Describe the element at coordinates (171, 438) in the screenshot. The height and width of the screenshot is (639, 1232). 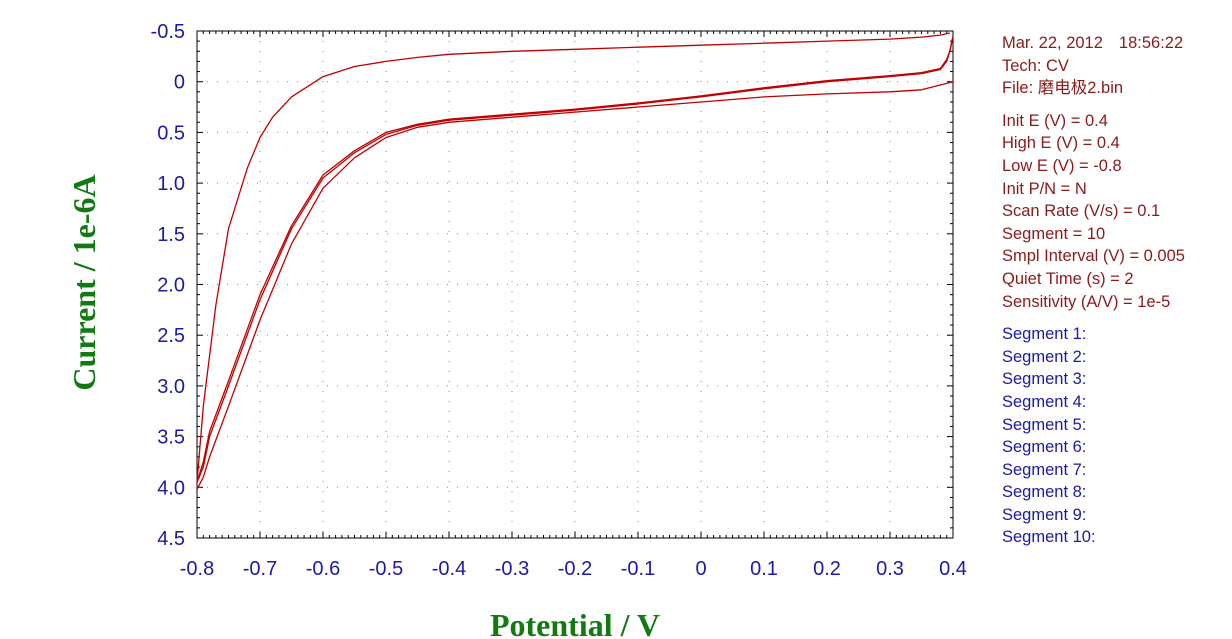
I see `y-tick-label: 3.5` at that location.